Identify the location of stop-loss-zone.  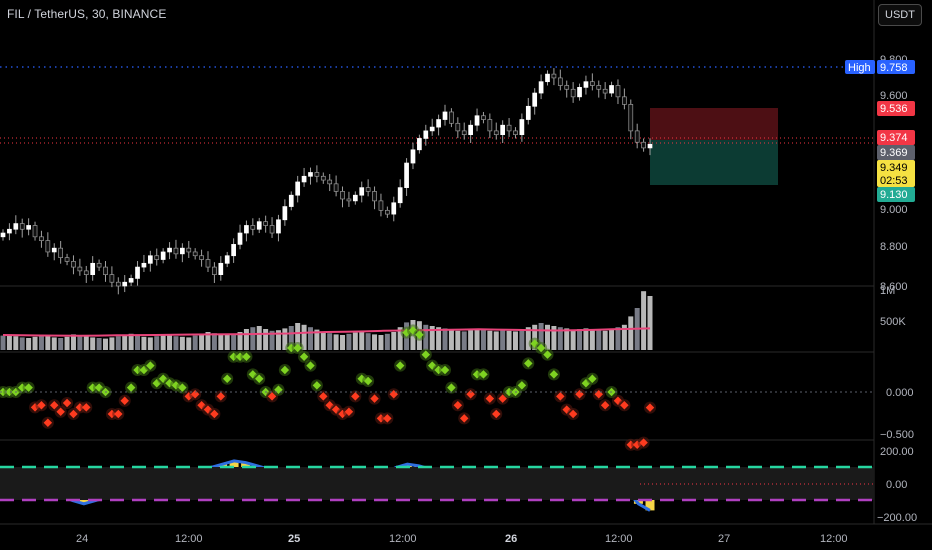
(714, 124).